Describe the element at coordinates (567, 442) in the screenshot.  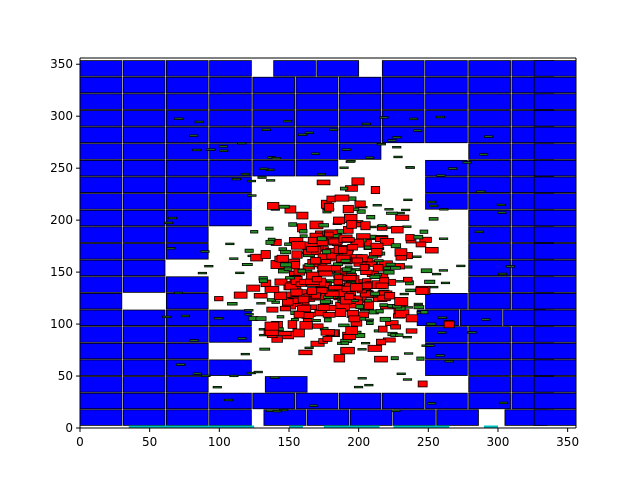
I see `x-tick-label: 350` at that location.